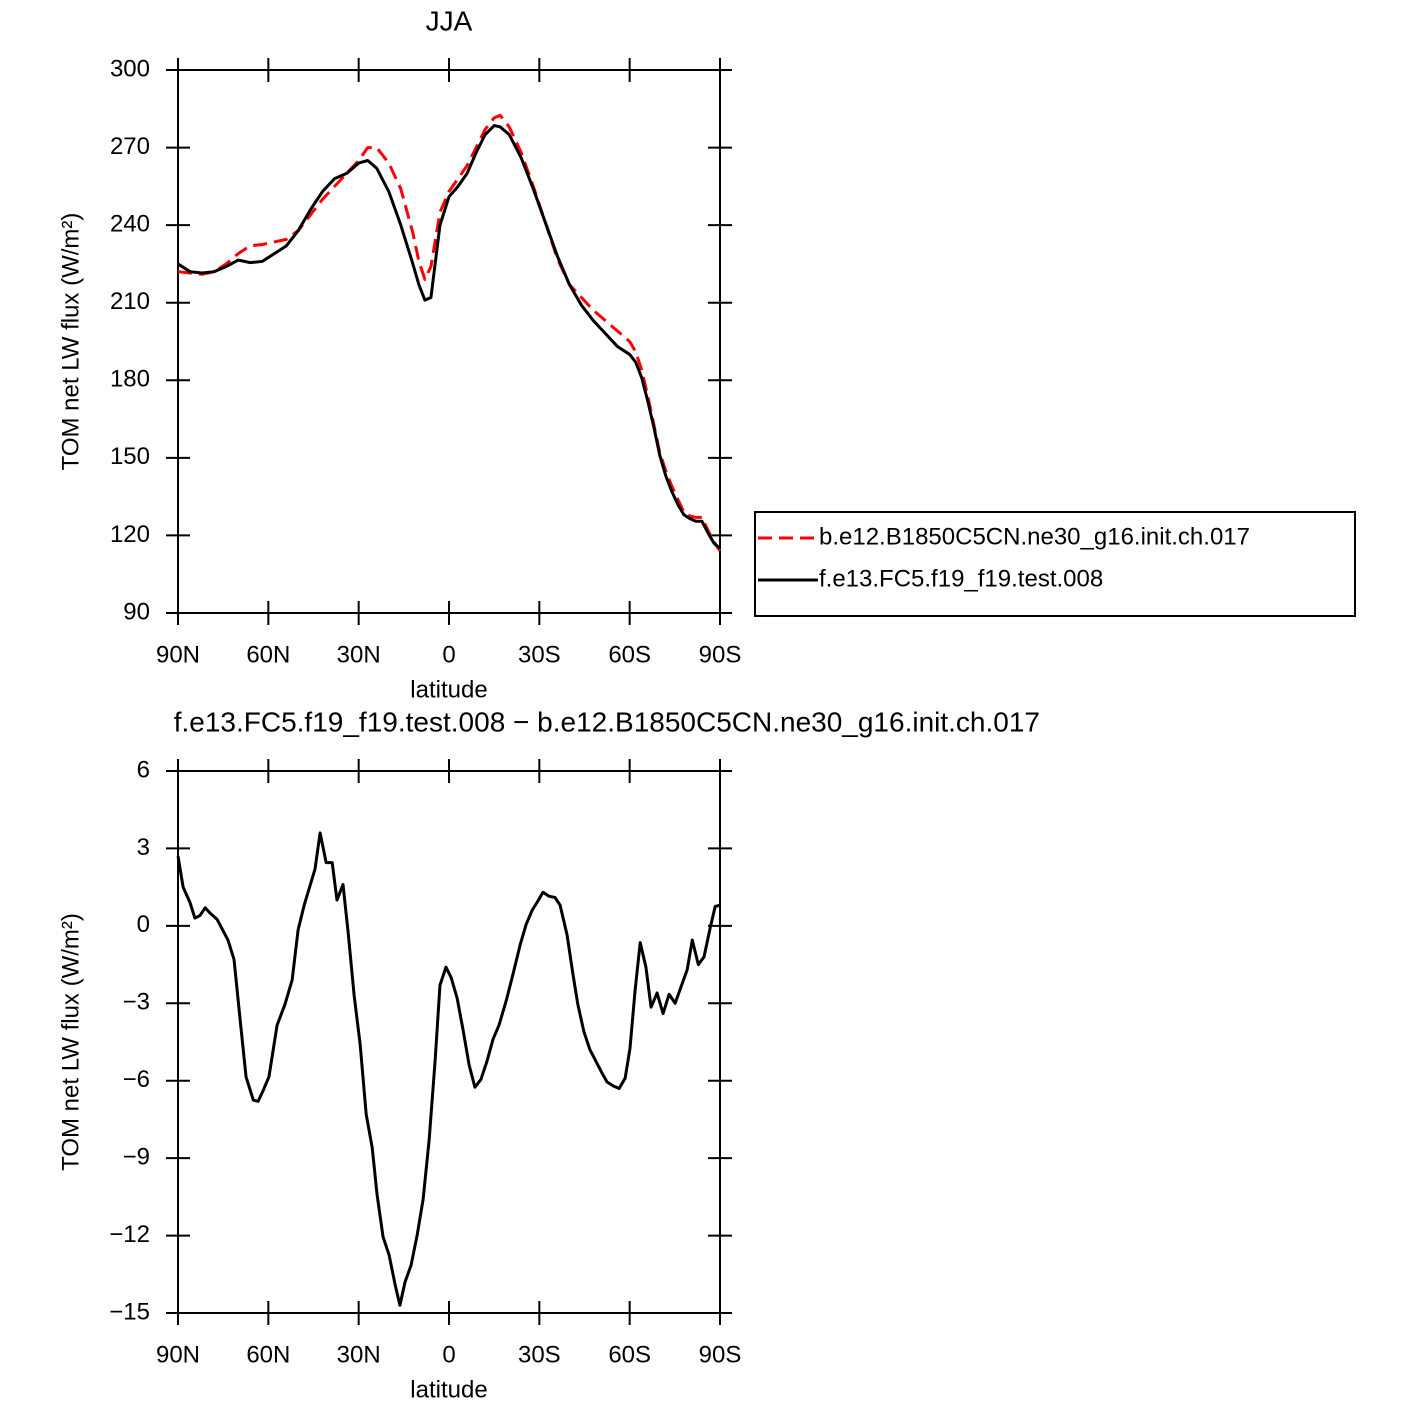 The width and height of the screenshot is (1413, 1413). Describe the element at coordinates (143, 847) in the screenshot. I see `y-tick-label: 3` at that location.